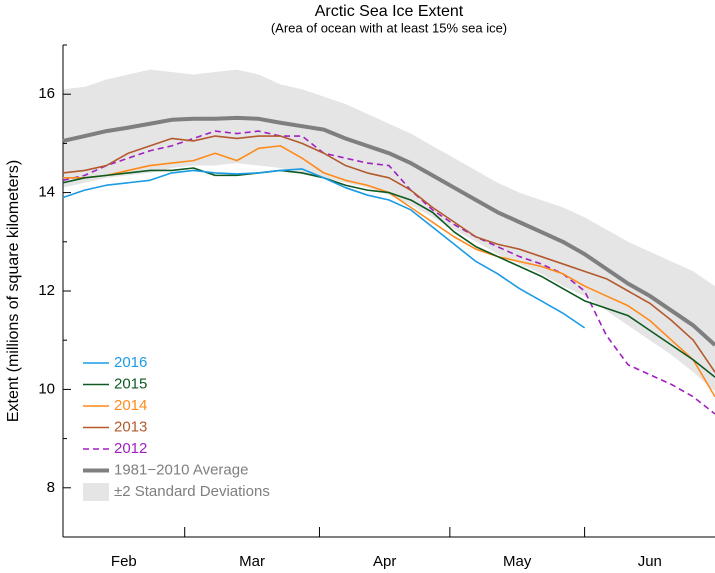 Image resolution: width=715 pixels, height=573 pixels. I want to click on y-tick-label: 16, so click(46, 93).